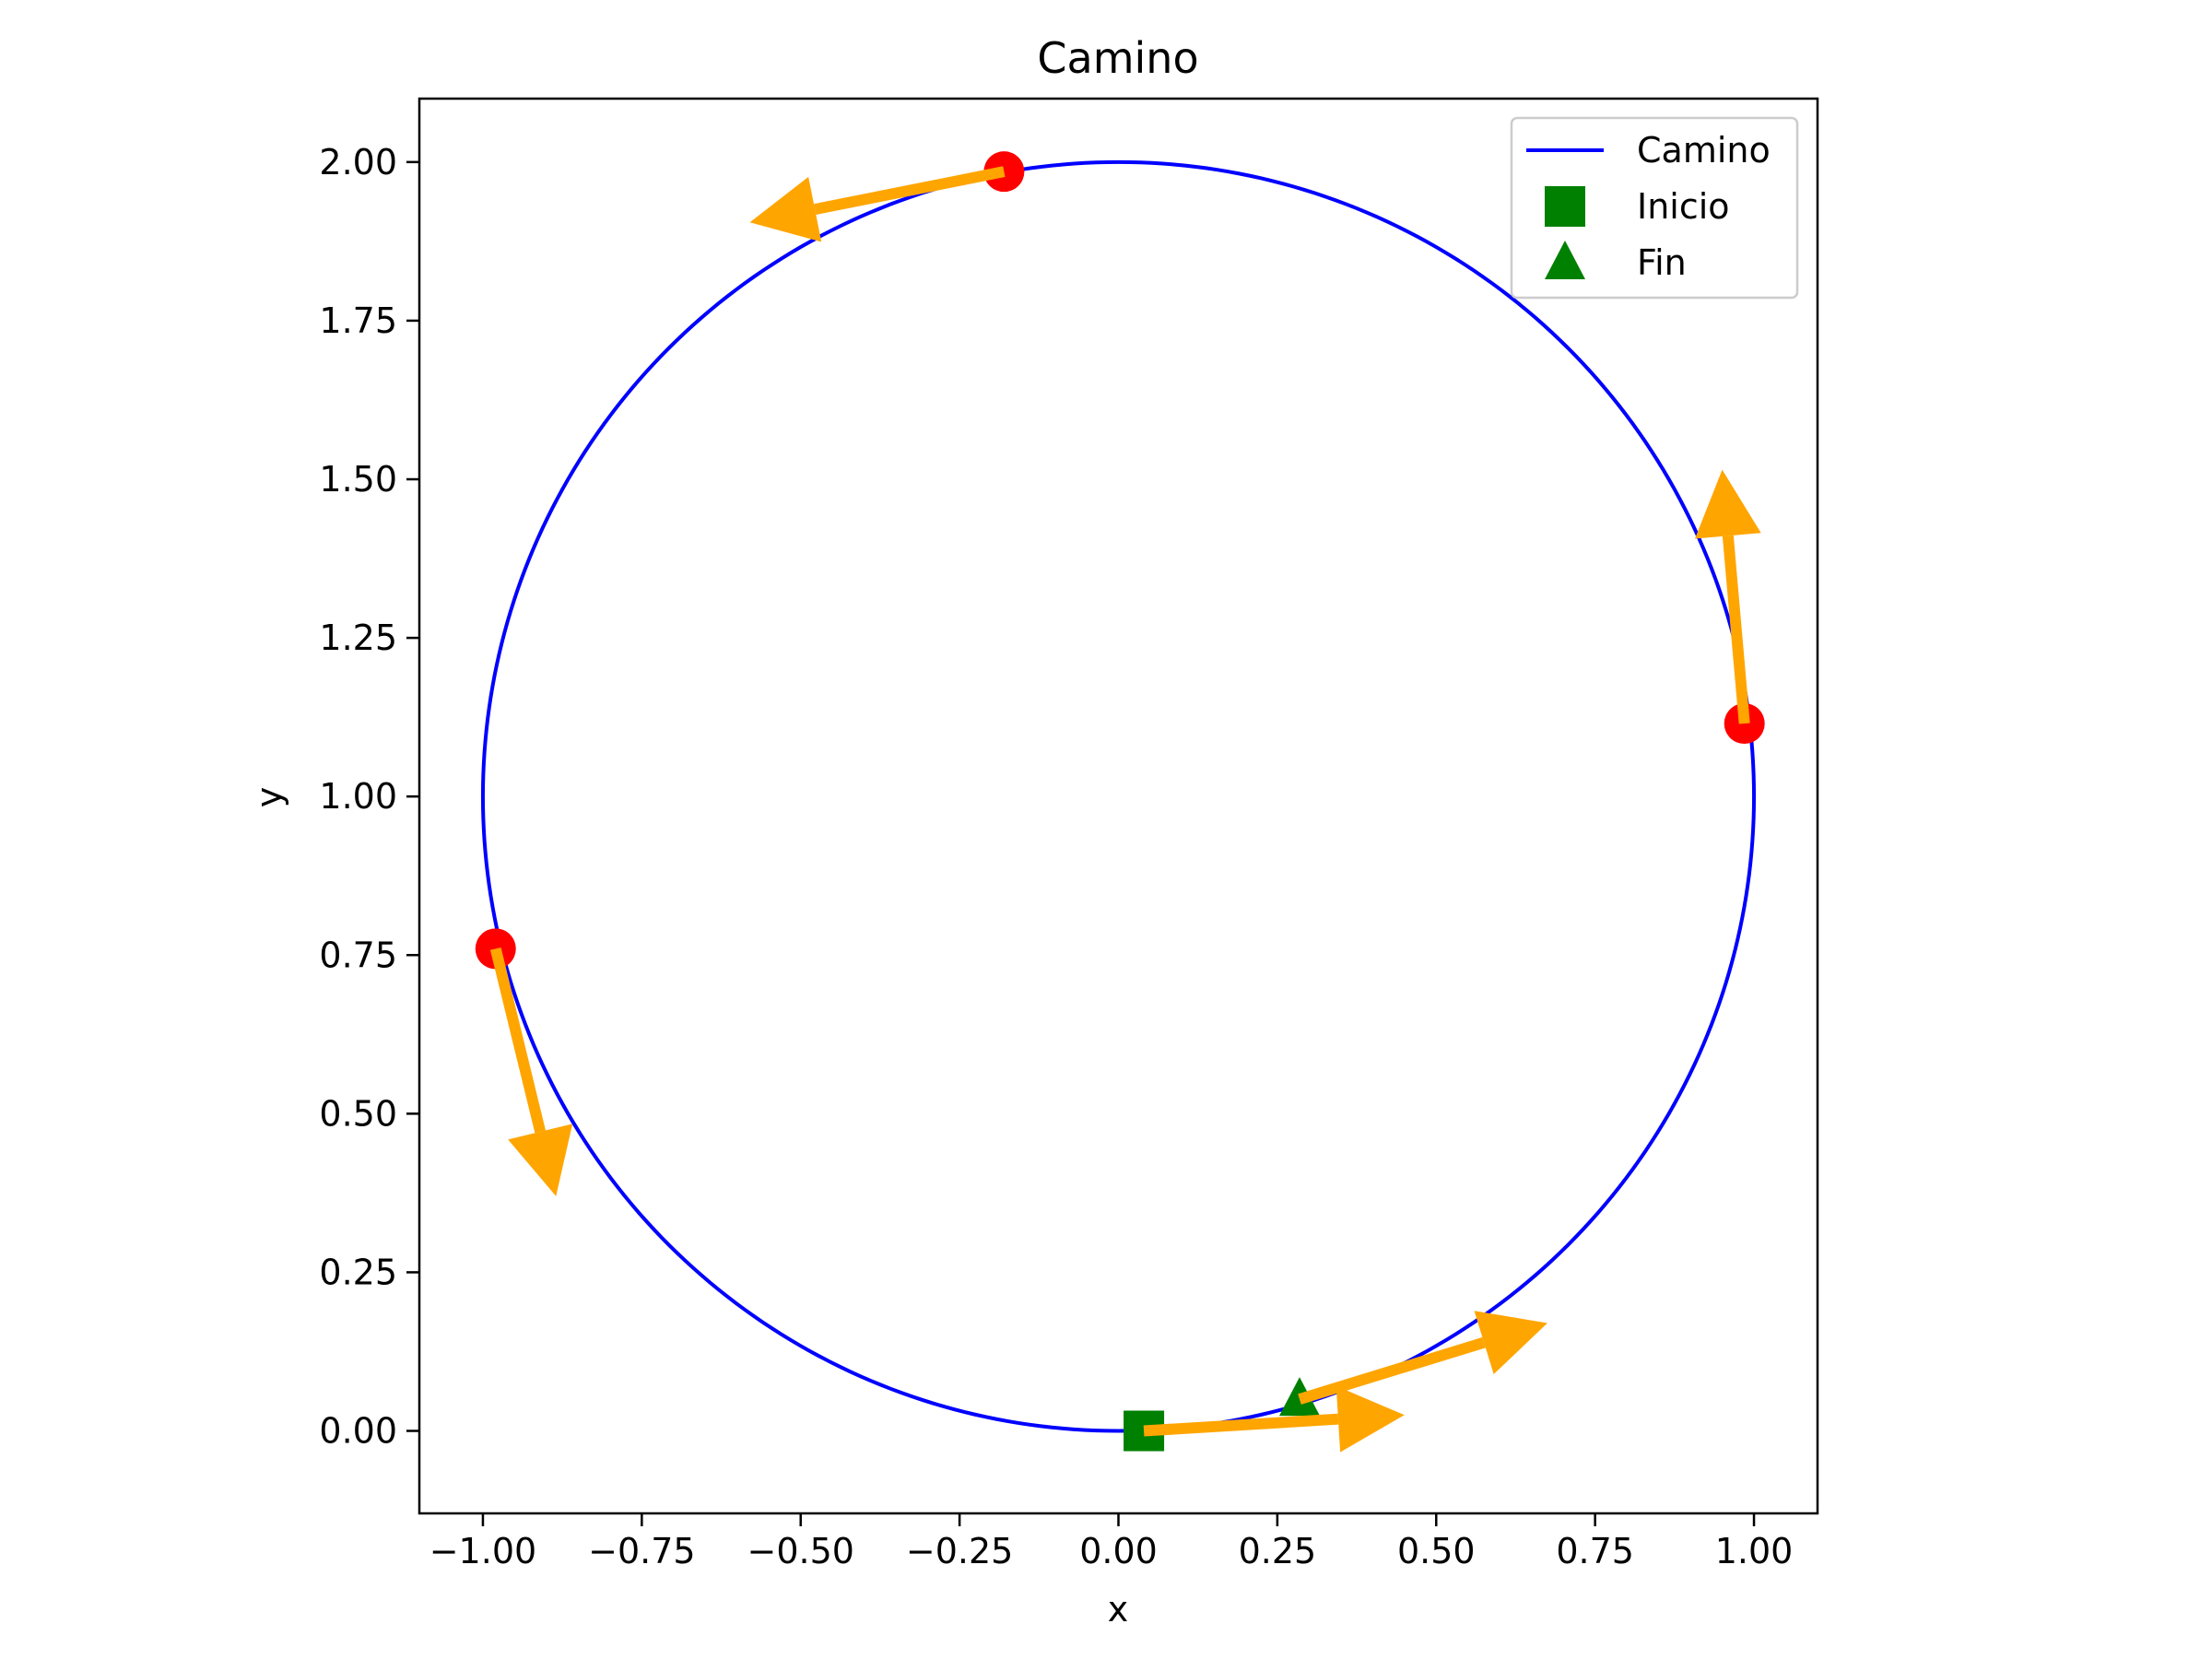 This screenshot has width=2212, height=1659. I want to click on x-tick-label: 1.00, so click(1754, 1551).